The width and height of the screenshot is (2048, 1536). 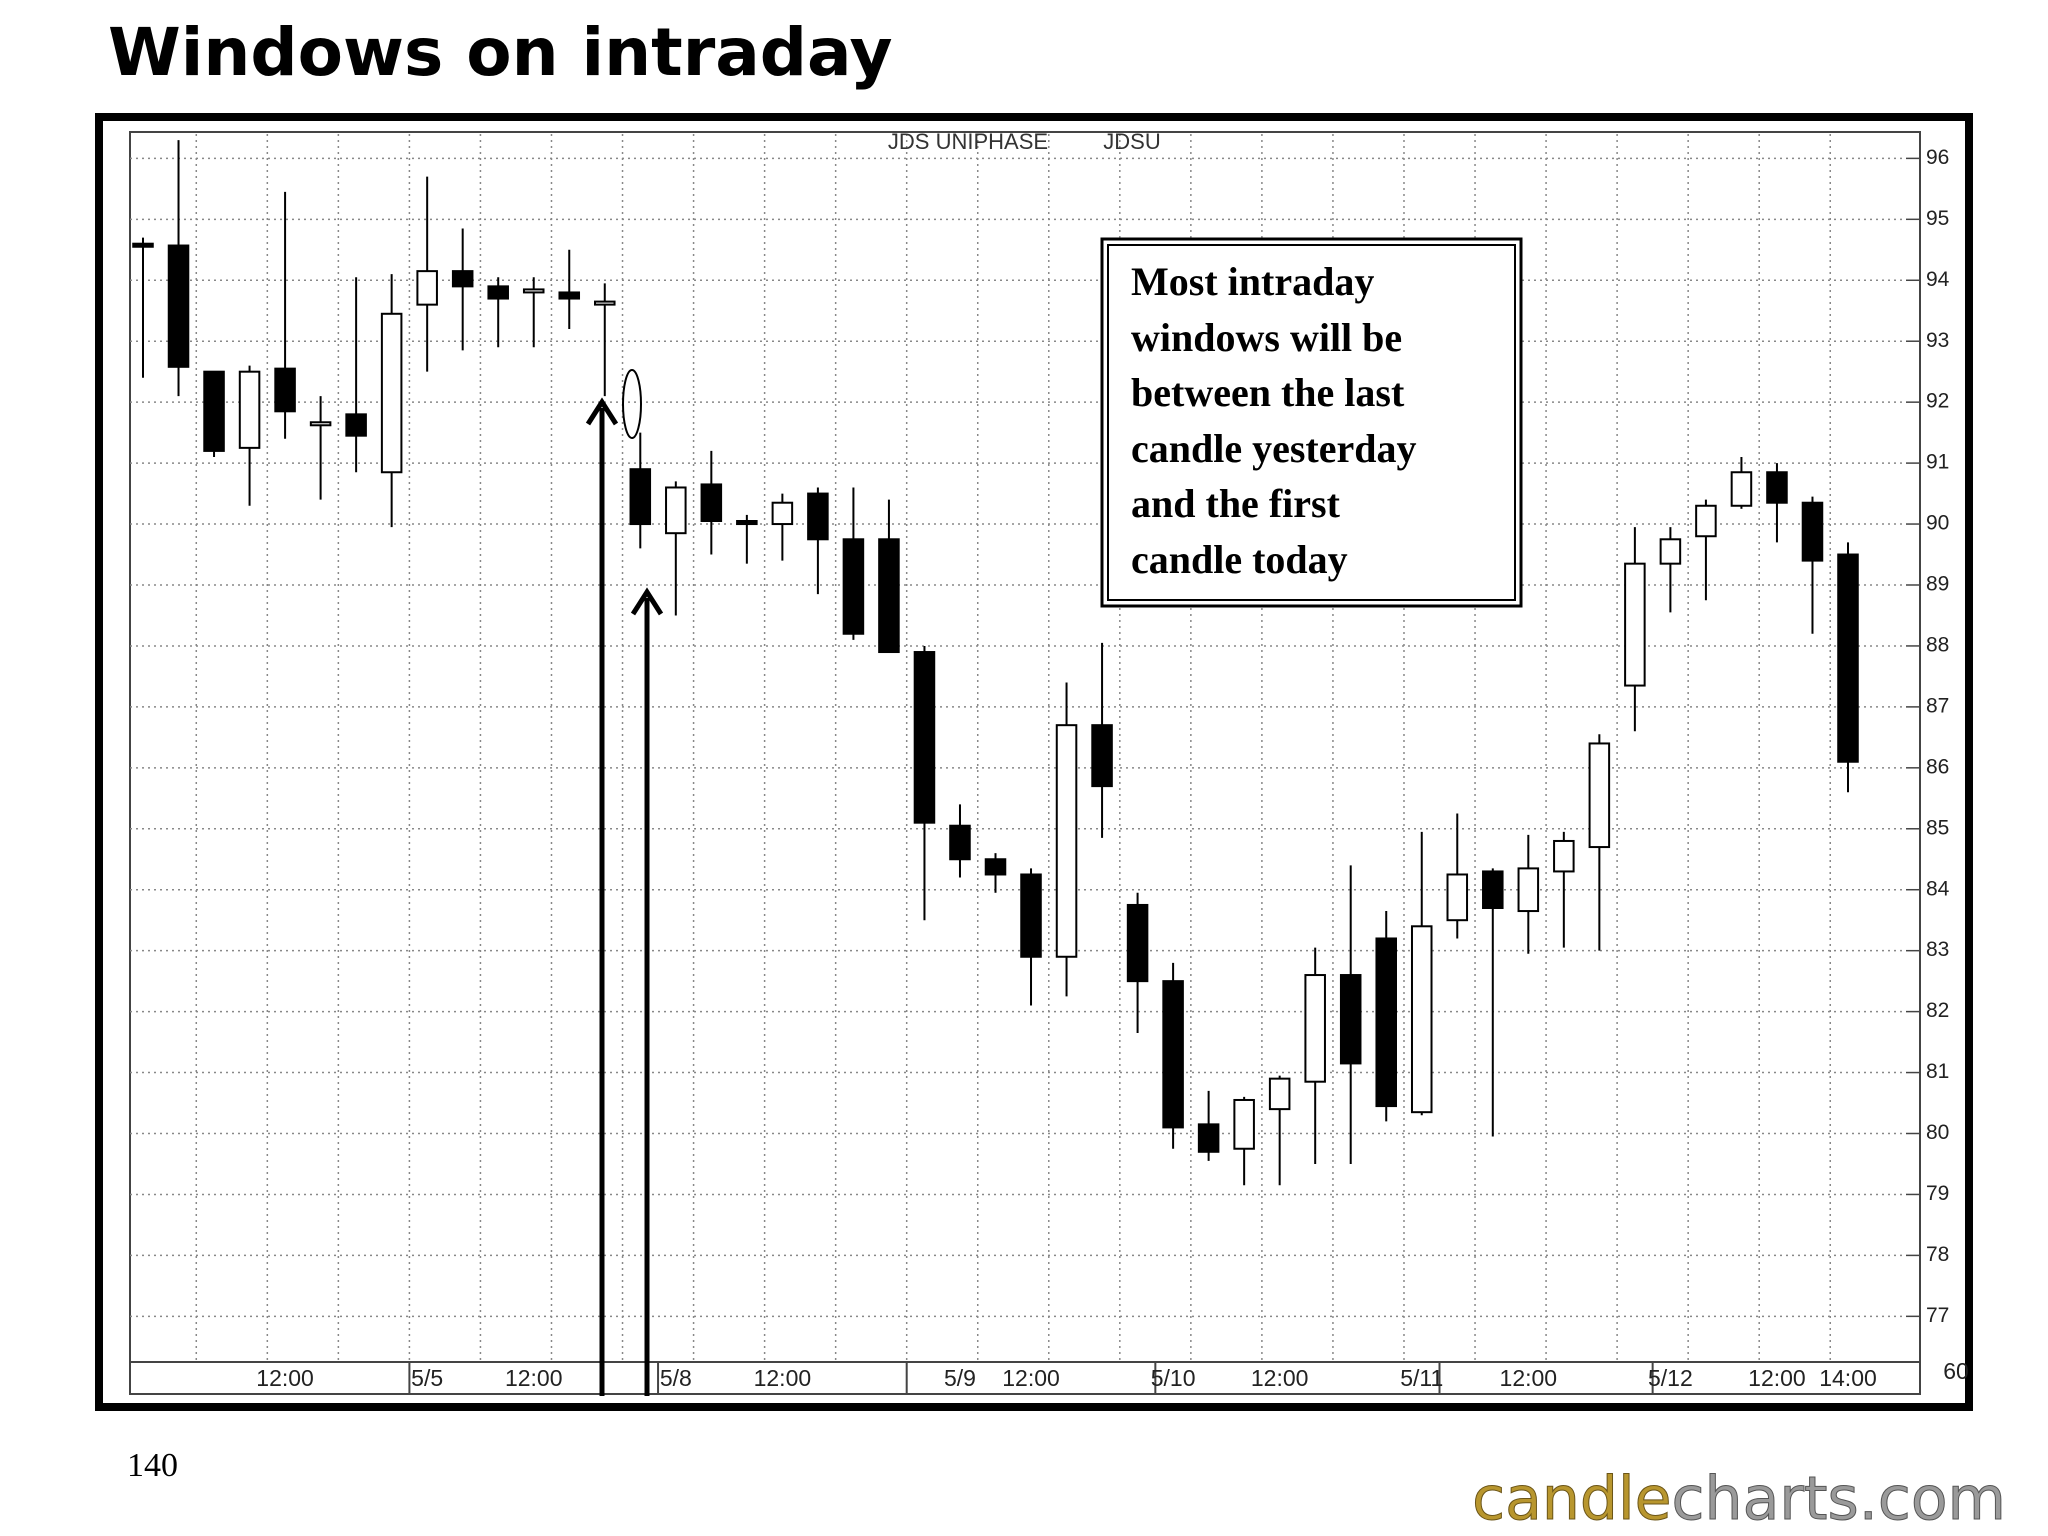 I want to click on y-tick-label: 82, so click(x=1937, y=1010).